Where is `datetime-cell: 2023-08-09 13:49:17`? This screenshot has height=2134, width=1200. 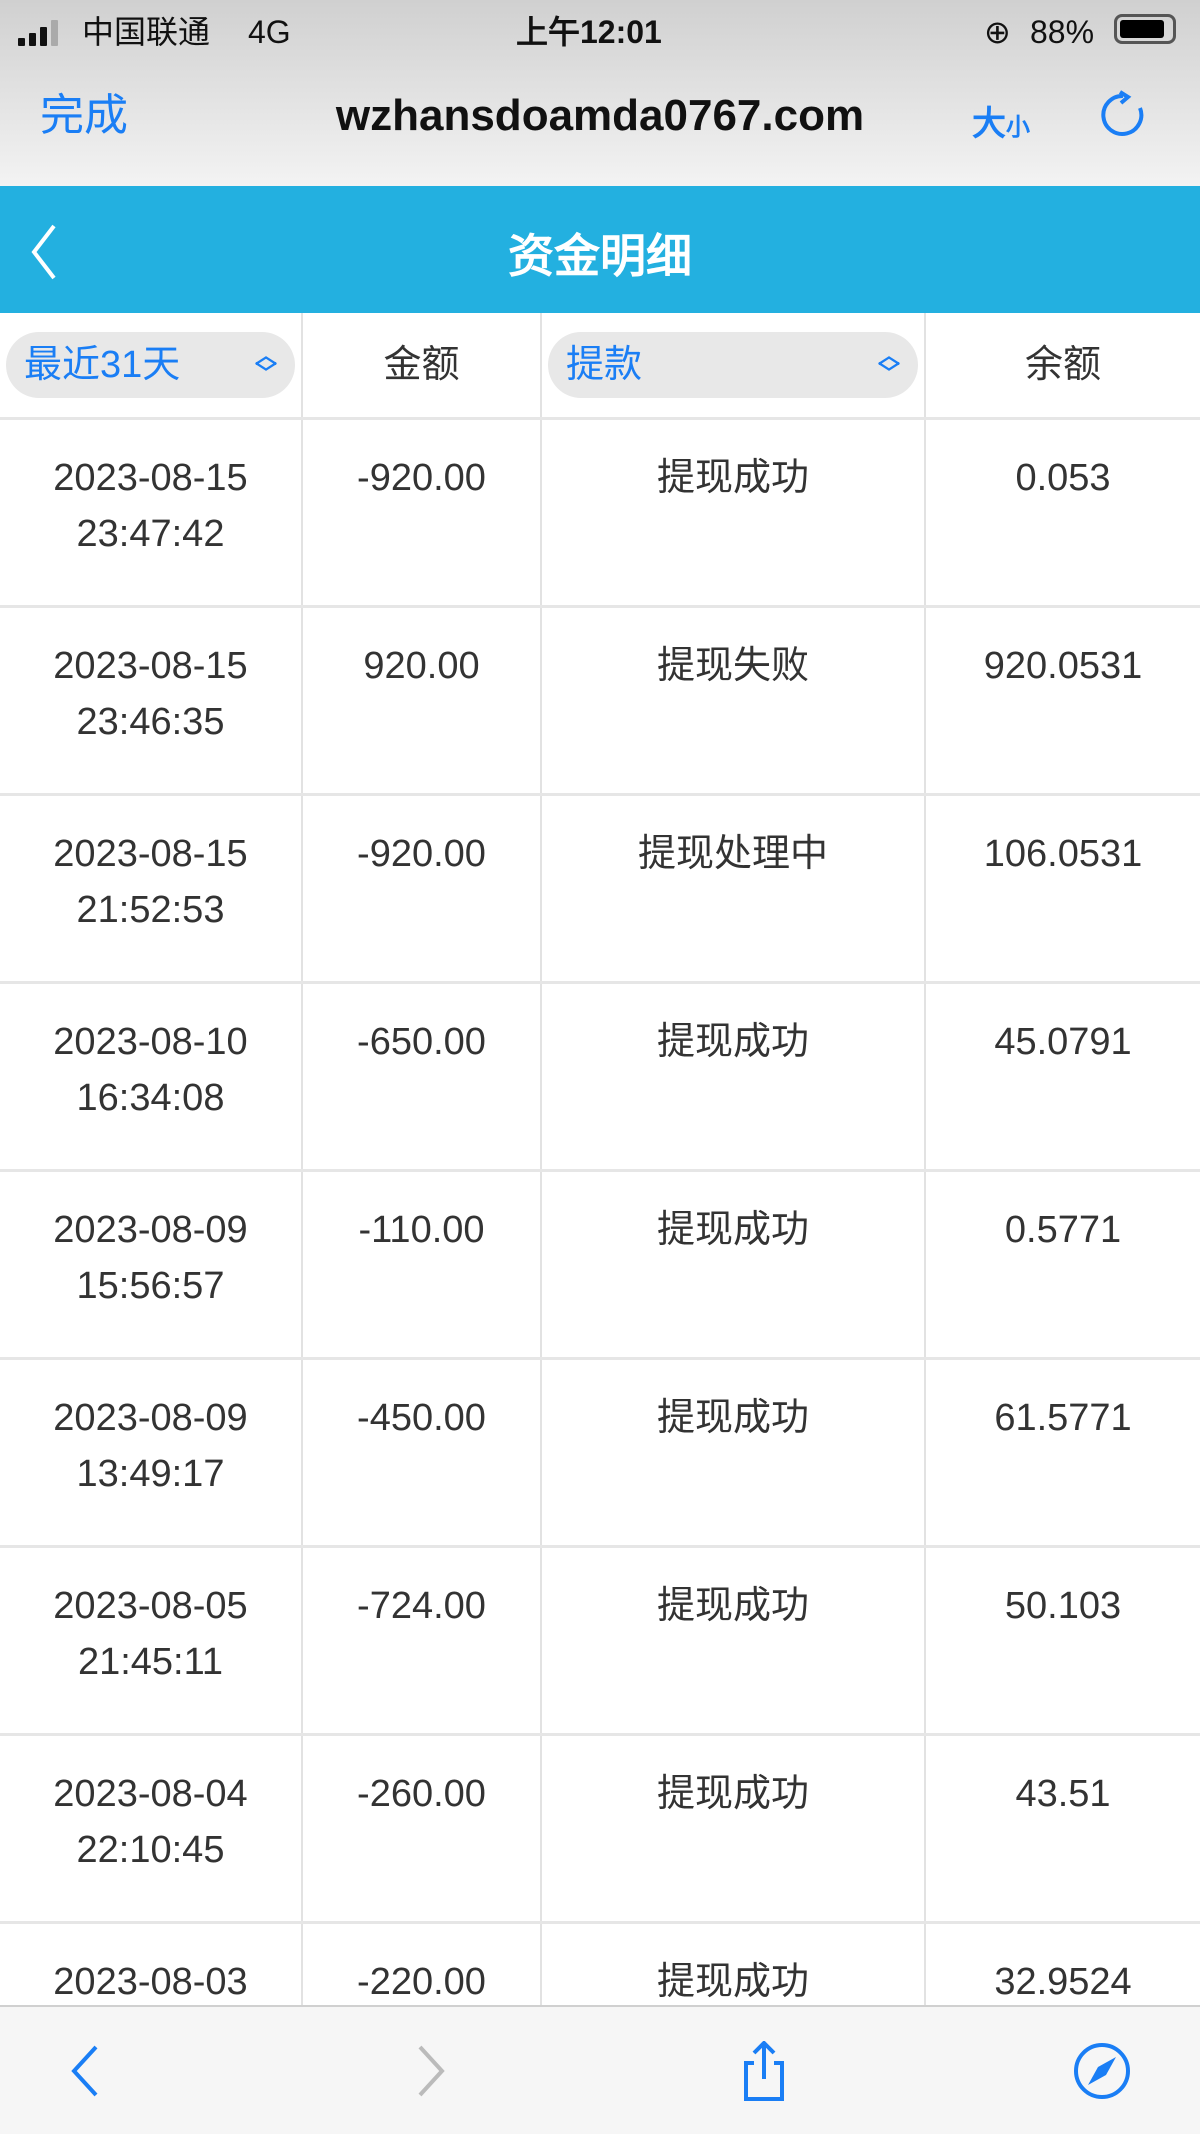
datetime-cell: 2023-08-09 13:49:17 is located at coordinates (151, 1453).